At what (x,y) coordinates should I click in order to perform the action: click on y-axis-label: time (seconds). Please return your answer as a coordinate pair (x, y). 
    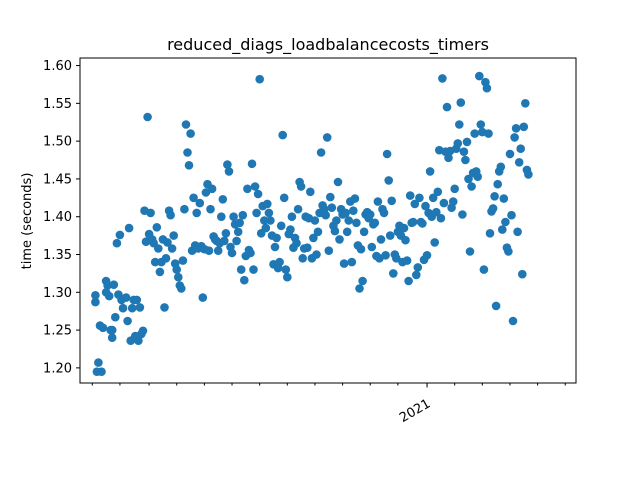
    Looking at the image, I should click on (27, 221).